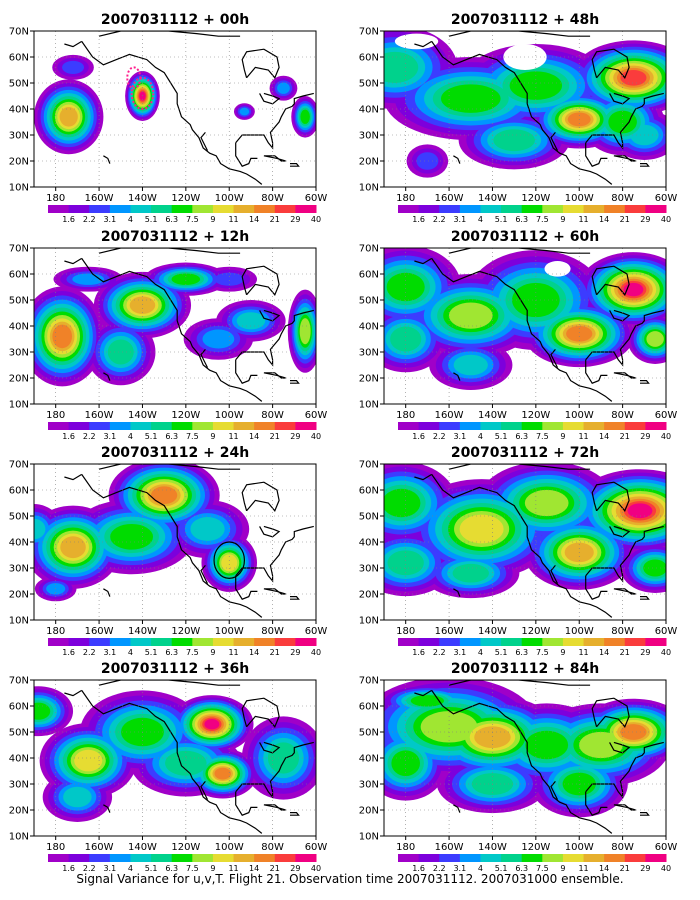  What do you see at coordinates (562, 436) in the screenshot?
I see `colorbar-label: 9` at bounding box center [562, 436].